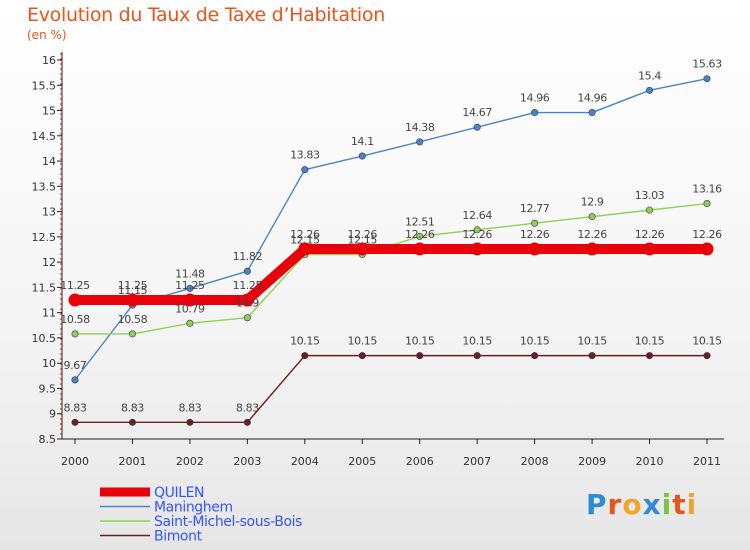 This screenshot has height=550, width=750. What do you see at coordinates (477, 112) in the screenshot?
I see `data-label: 14.67` at bounding box center [477, 112].